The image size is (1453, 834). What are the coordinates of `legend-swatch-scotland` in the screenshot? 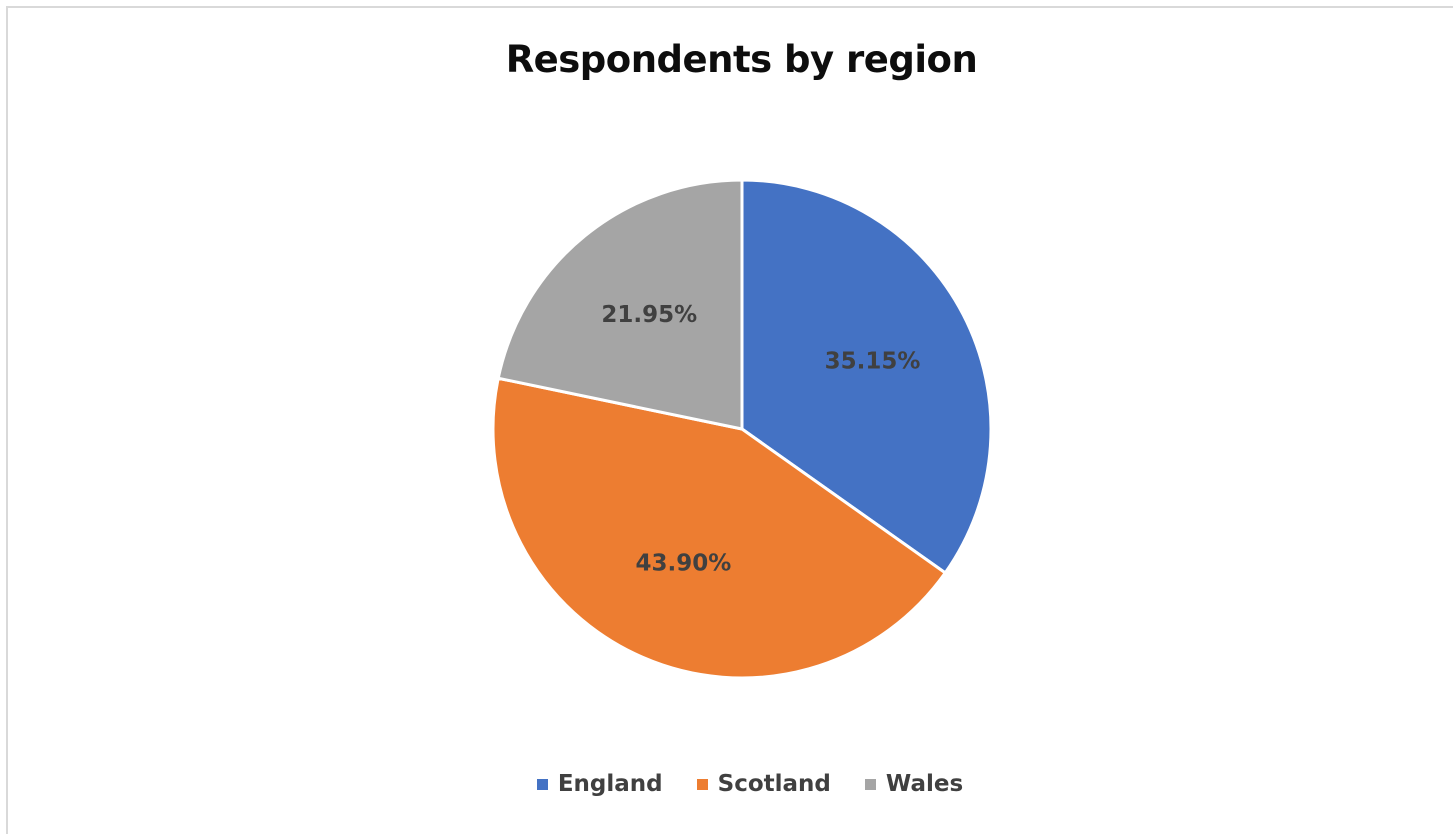 It's located at (702, 784).